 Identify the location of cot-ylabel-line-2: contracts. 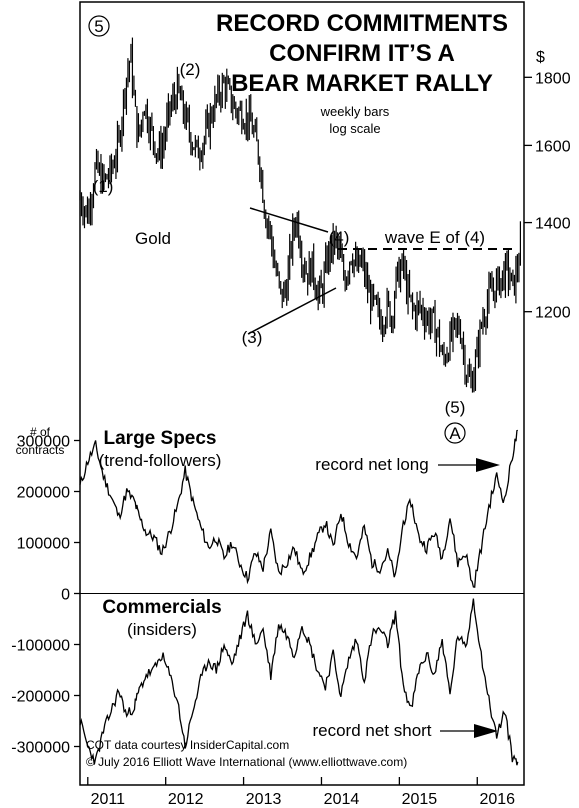
(40, 450).